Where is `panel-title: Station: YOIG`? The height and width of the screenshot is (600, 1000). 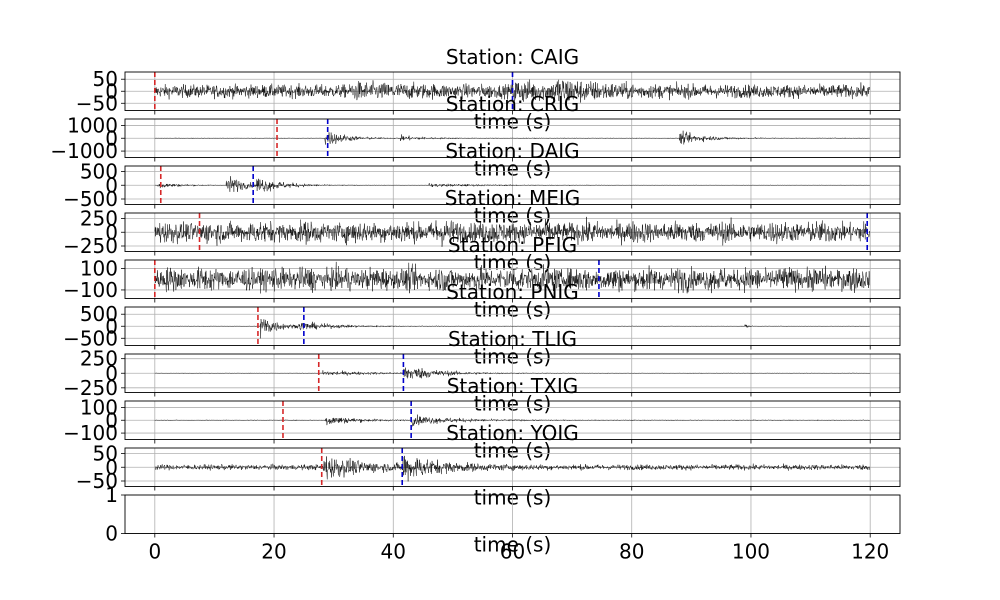 panel-title: Station: YOIG is located at coordinates (512, 433).